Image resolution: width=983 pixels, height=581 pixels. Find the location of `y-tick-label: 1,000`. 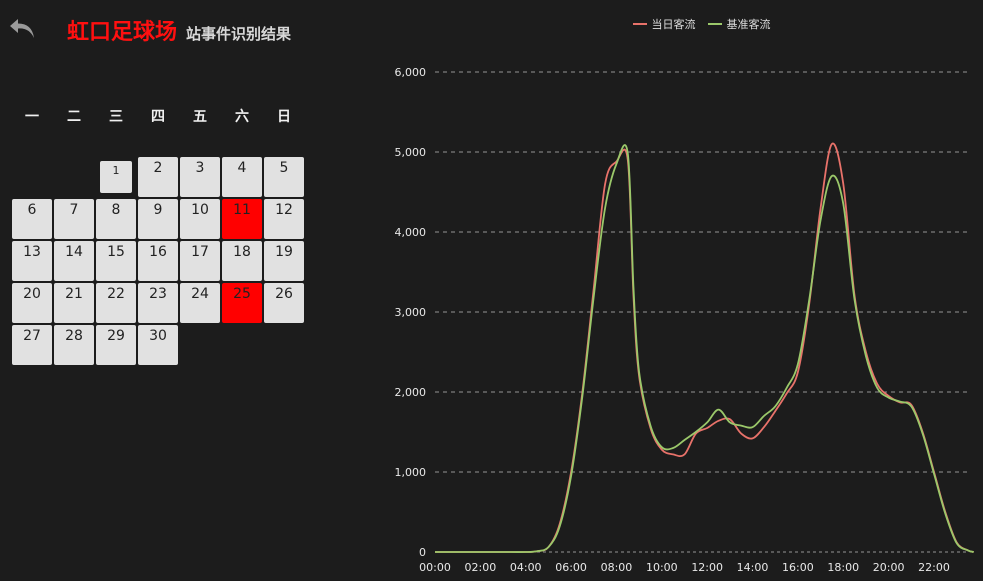

y-tick-label: 1,000 is located at coordinates (411, 472).